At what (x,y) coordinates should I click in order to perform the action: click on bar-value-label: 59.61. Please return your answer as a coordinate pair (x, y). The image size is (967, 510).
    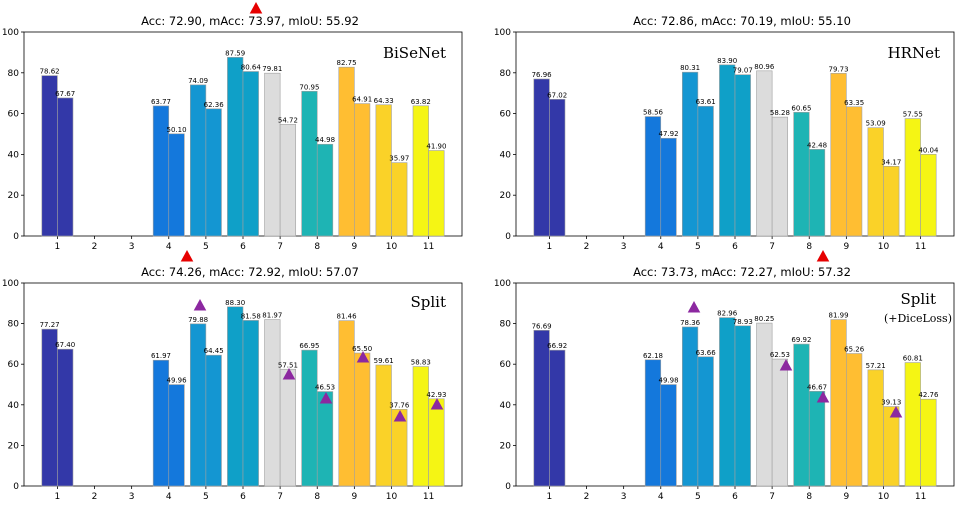
    Looking at the image, I should click on (384, 361).